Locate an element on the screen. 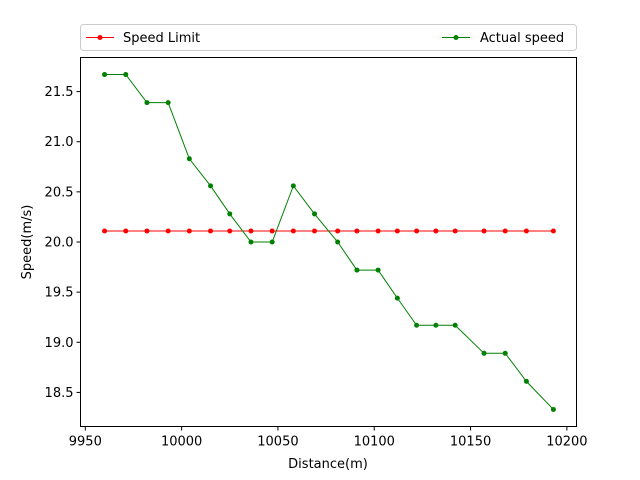 Image resolution: width=640 pixels, height=480 pixels. legend: Speed Limit Actual speed is located at coordinates (328, 37).